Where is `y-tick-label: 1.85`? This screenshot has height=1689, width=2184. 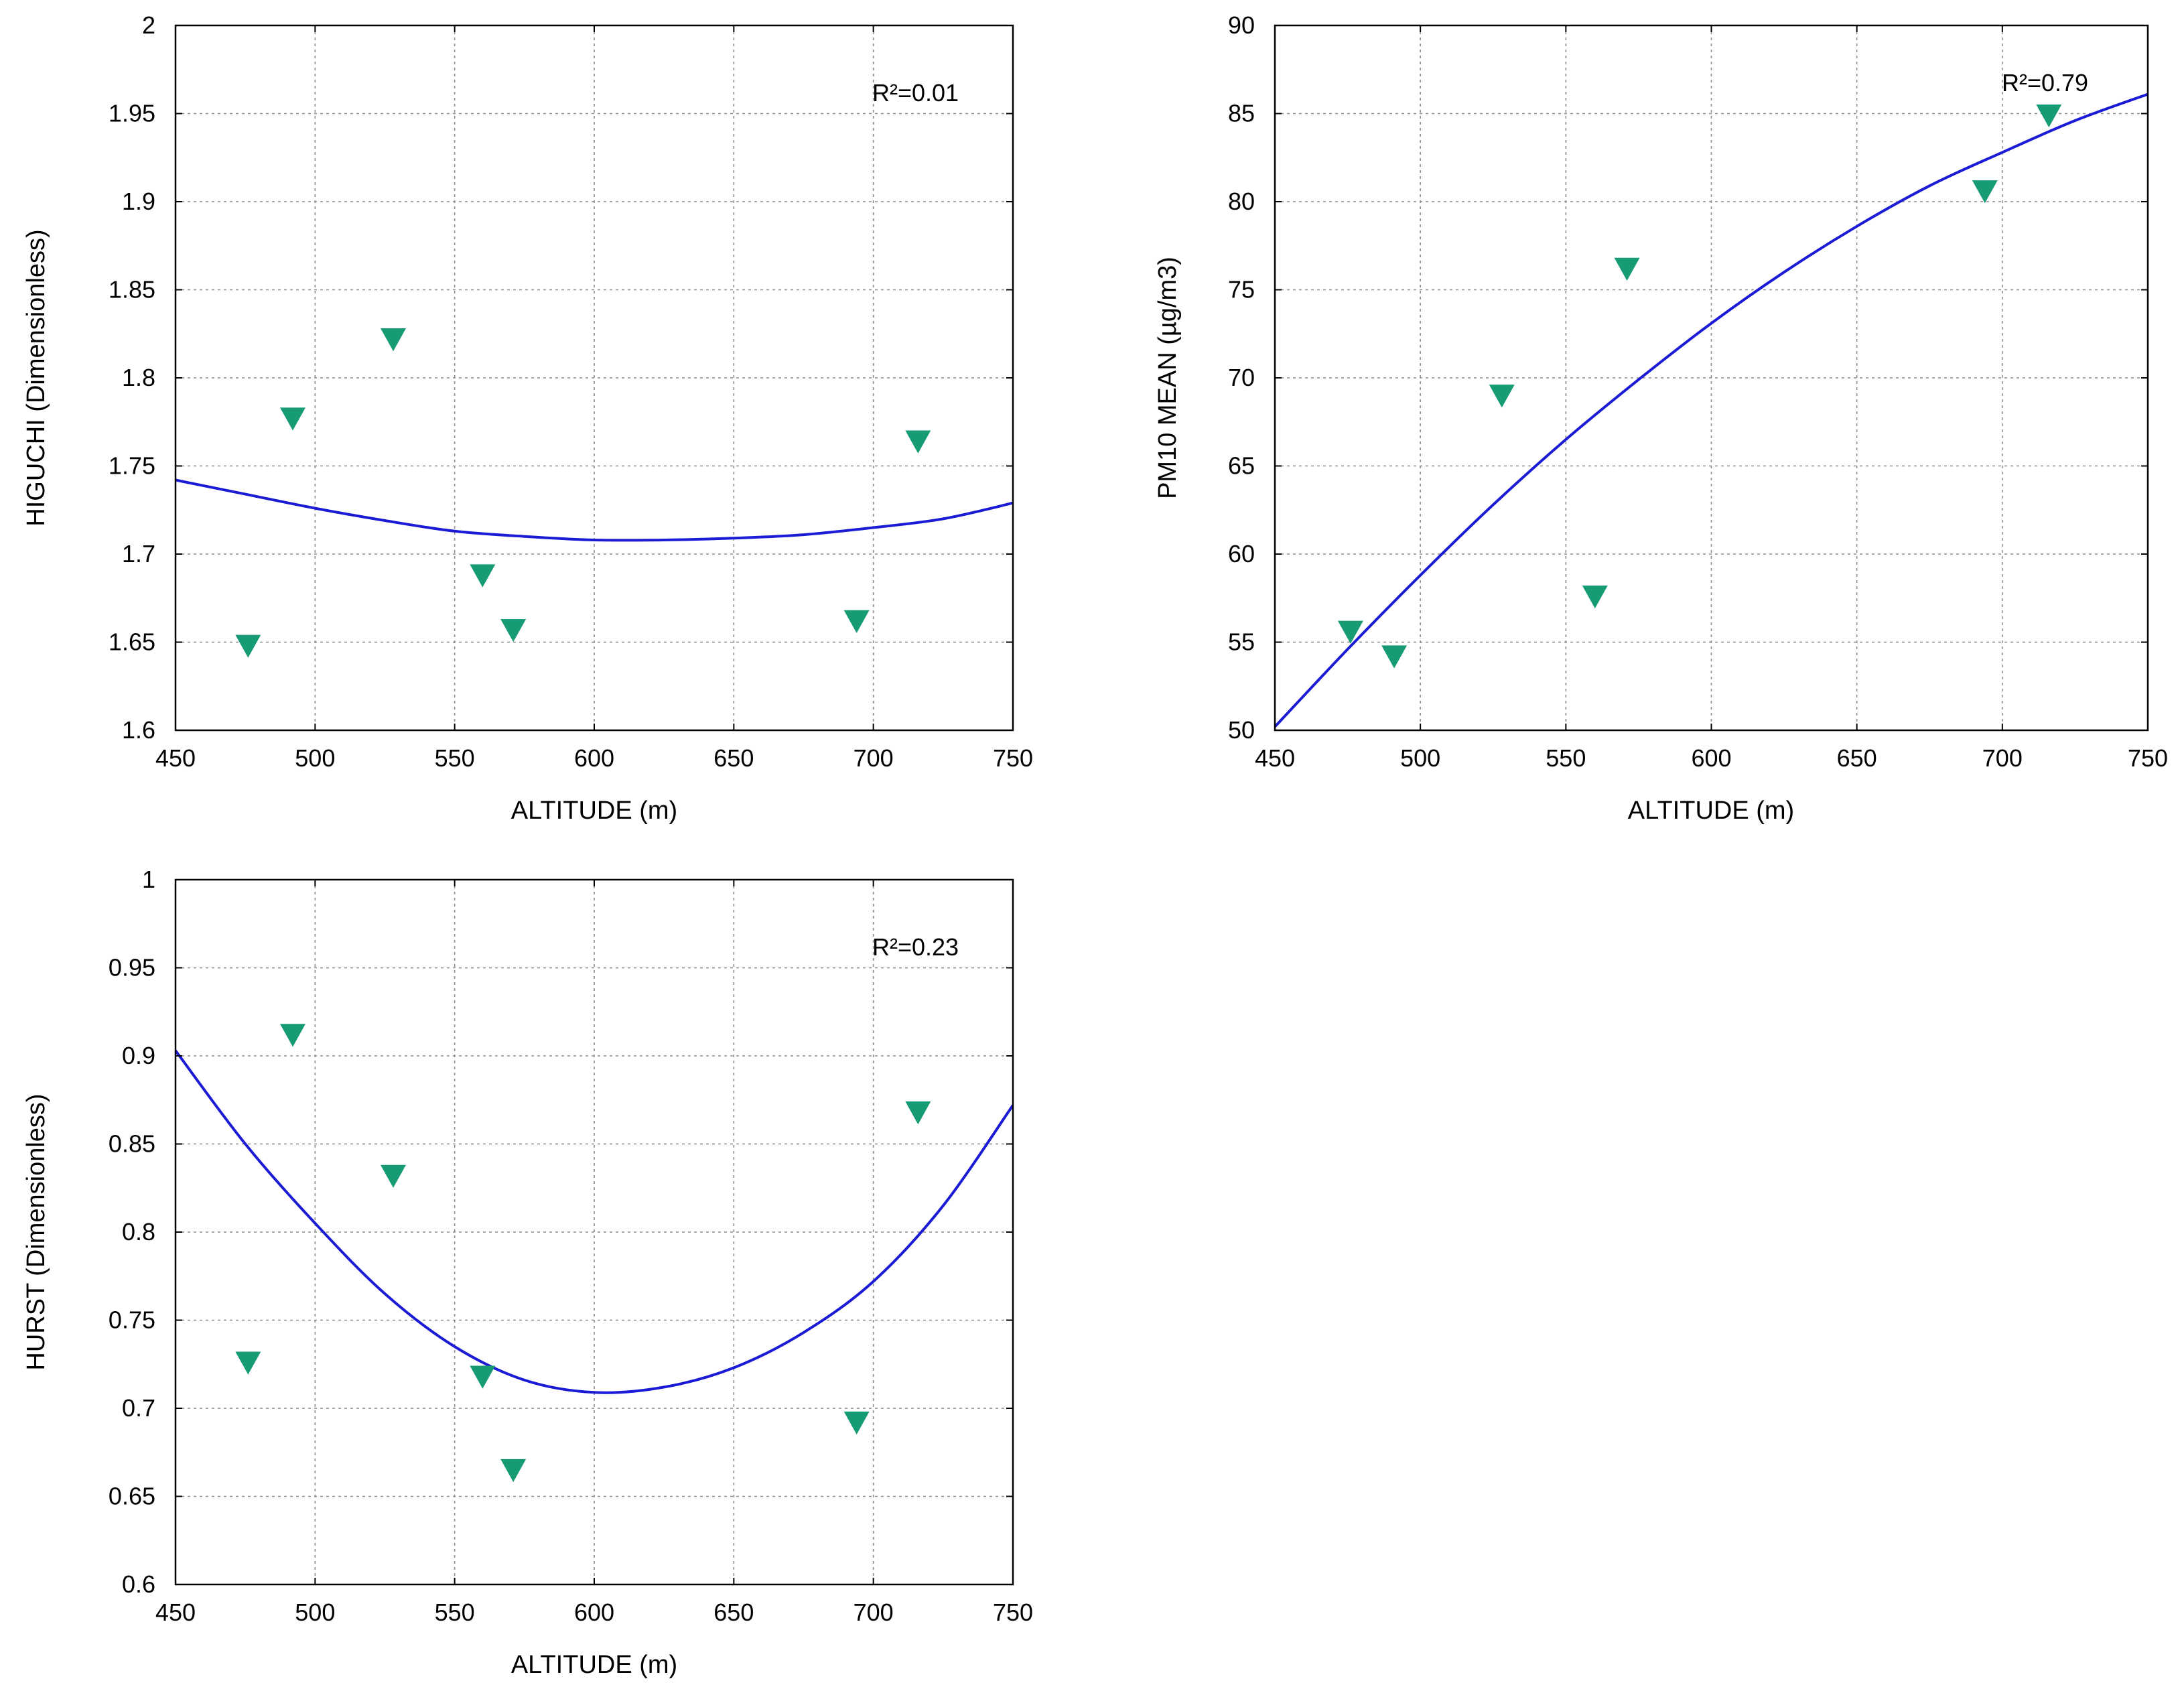
y-tick-label: 1.85 is located at coordinates (132, 289).